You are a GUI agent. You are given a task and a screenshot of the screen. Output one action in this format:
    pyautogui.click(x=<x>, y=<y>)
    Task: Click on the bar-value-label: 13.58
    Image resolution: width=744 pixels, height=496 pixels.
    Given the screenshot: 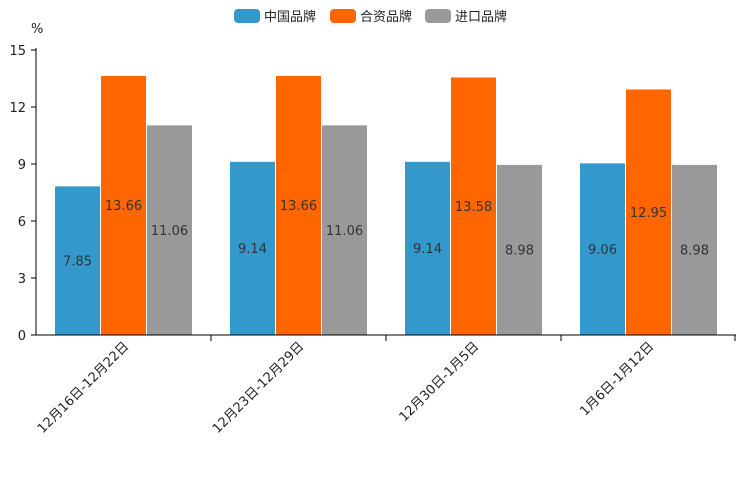 What is the action you would take?
    pyautogui.click(x=473, y=207)
    